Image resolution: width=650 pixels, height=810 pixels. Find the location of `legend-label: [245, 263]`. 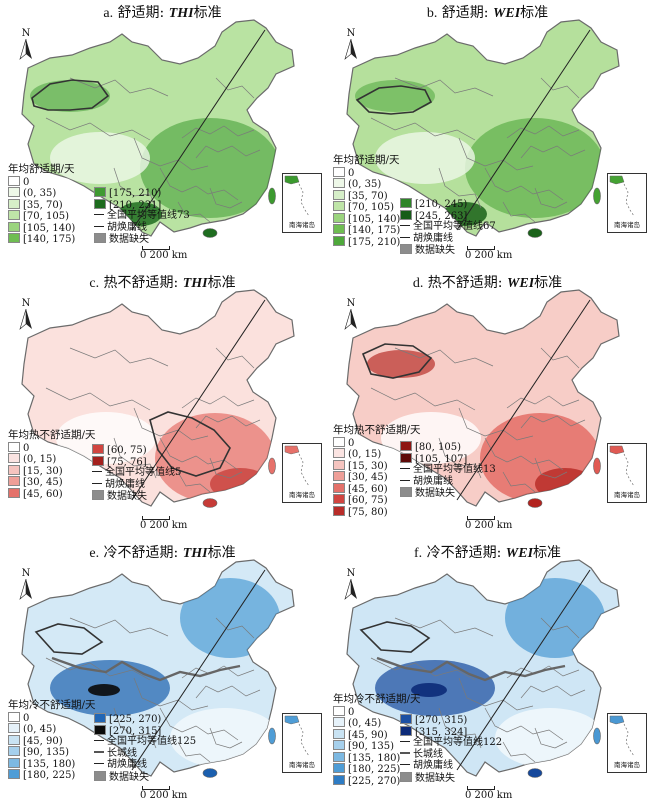

legend-label: [245, 263] is located at coordinates (441, 216).